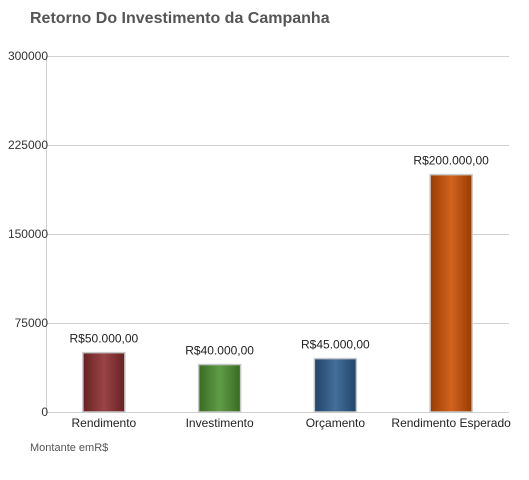  I want to click on x-tick-label: Investimento, so click(220, 423).